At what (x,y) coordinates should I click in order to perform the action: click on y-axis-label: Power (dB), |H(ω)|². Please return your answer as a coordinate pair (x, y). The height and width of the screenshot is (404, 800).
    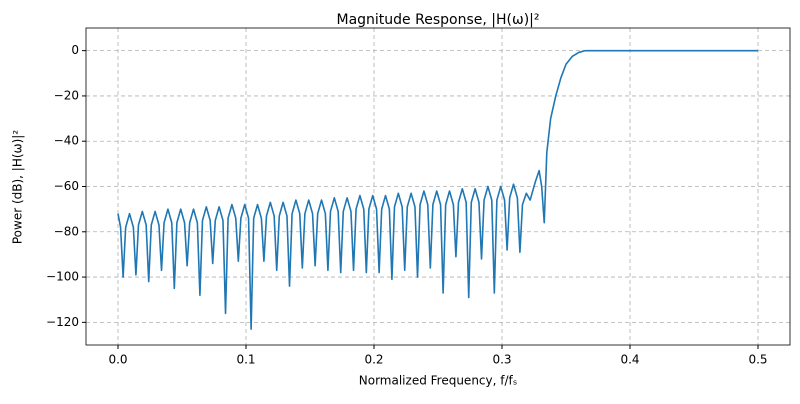
    Looking at the image, I should click on (18, 187).